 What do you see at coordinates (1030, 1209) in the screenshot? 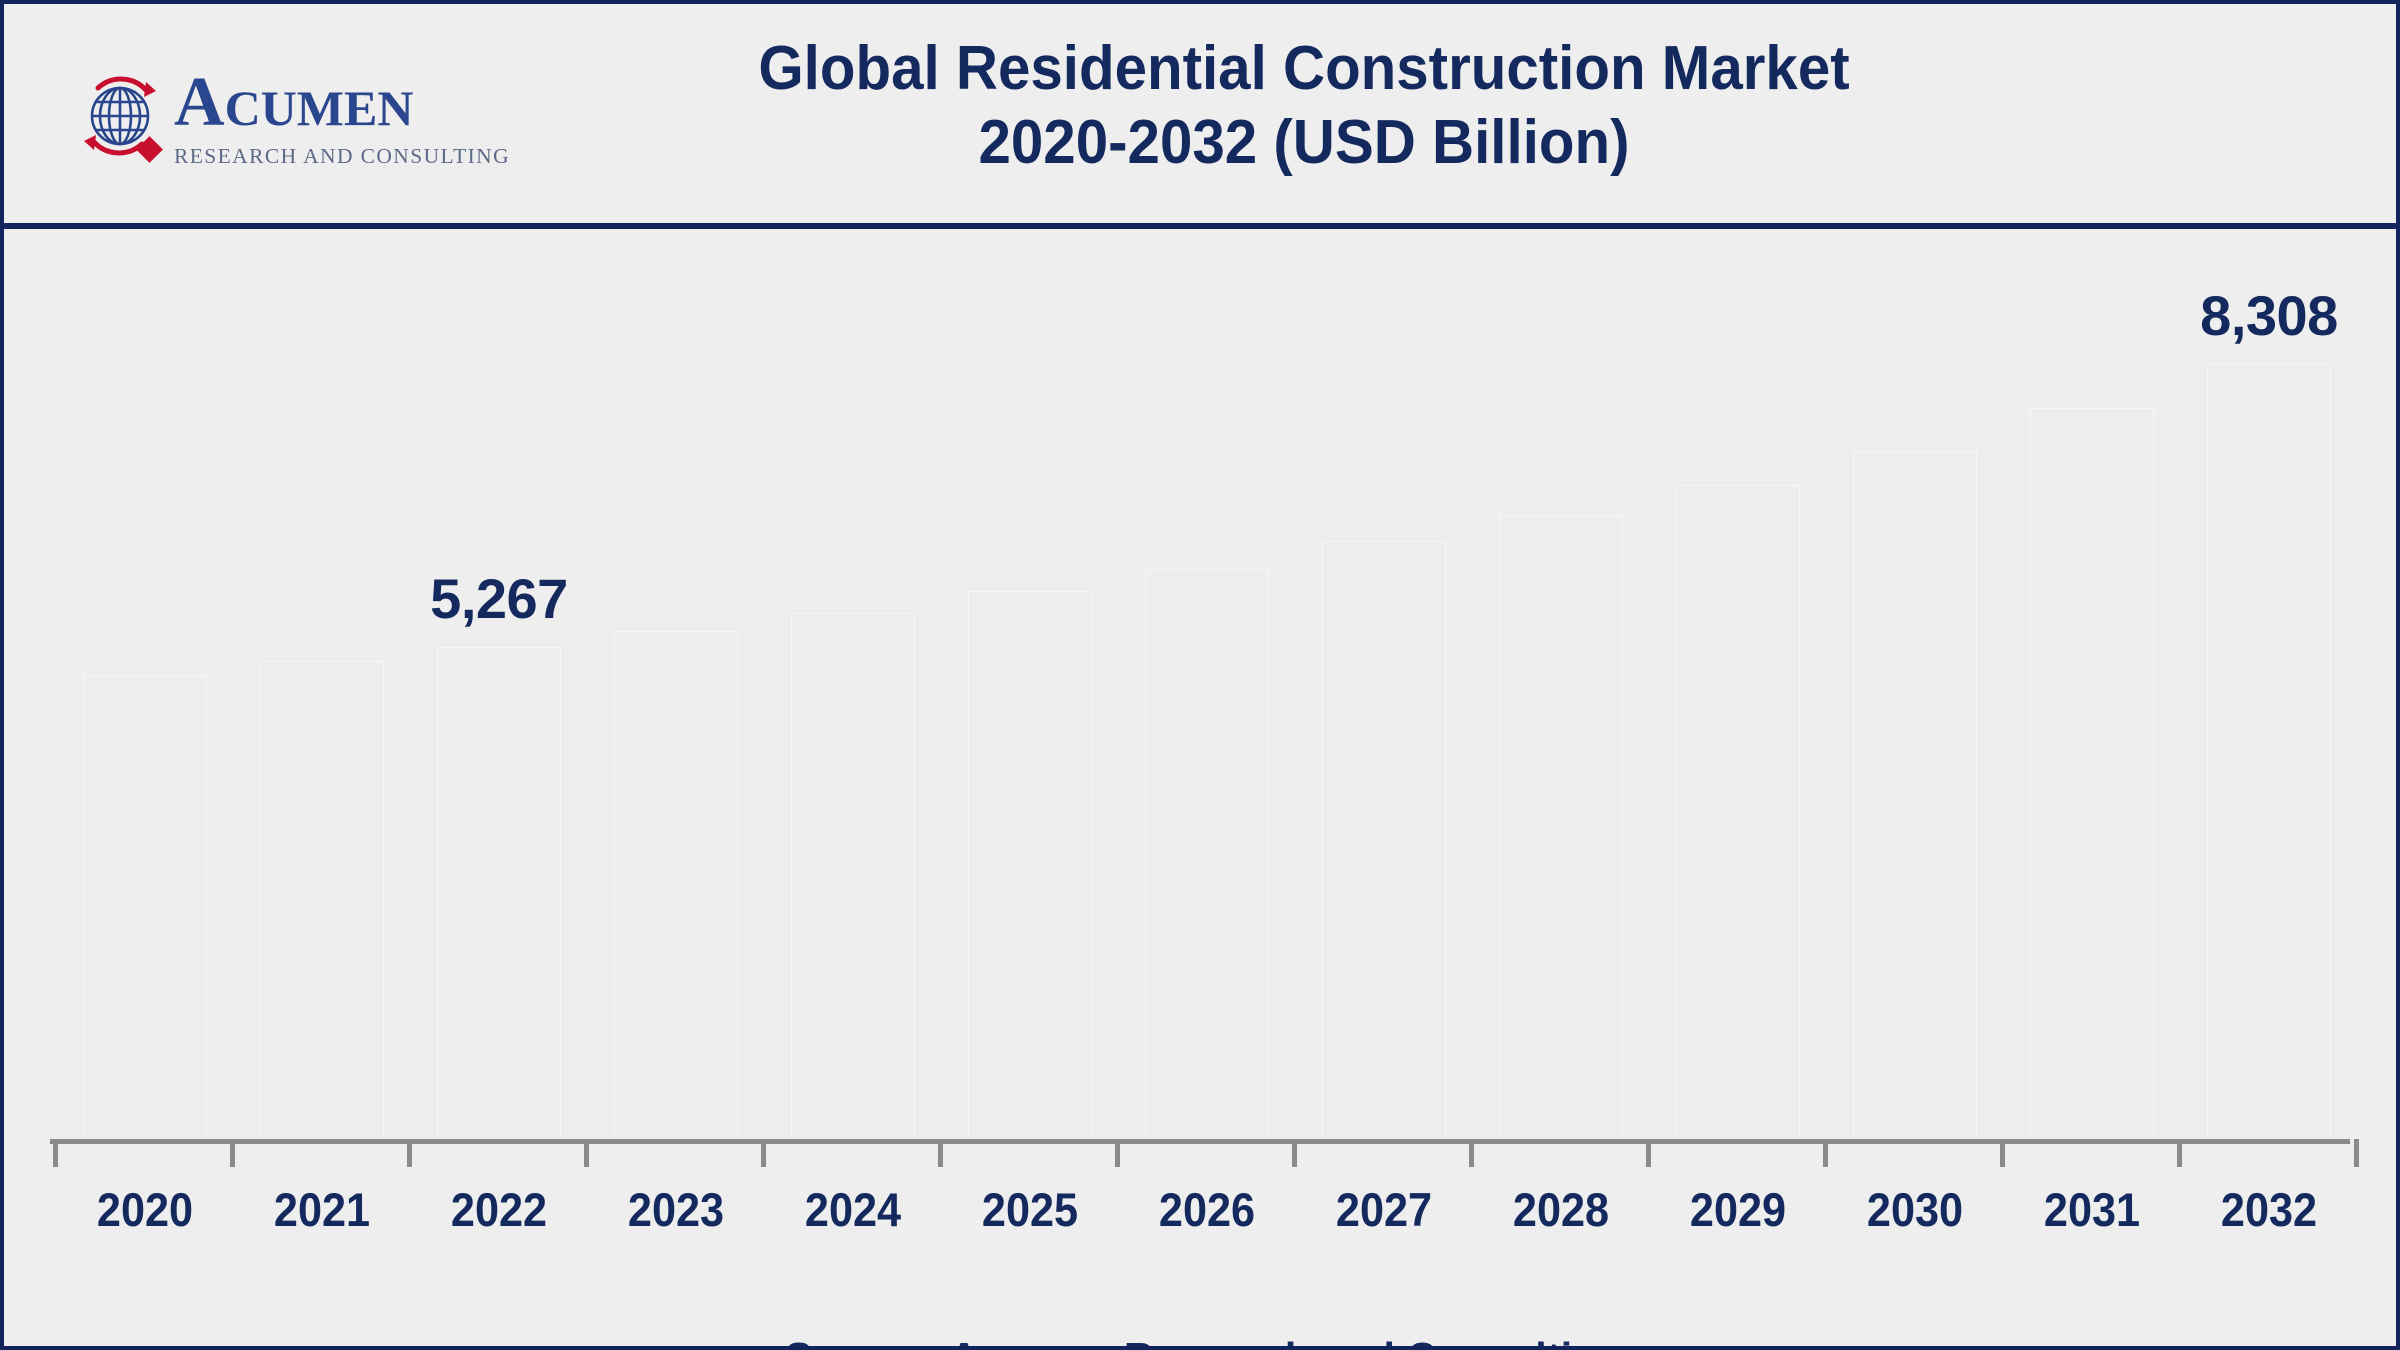
I see `x-axis-category-label: 2025` at bounding box center [1030, 1209].